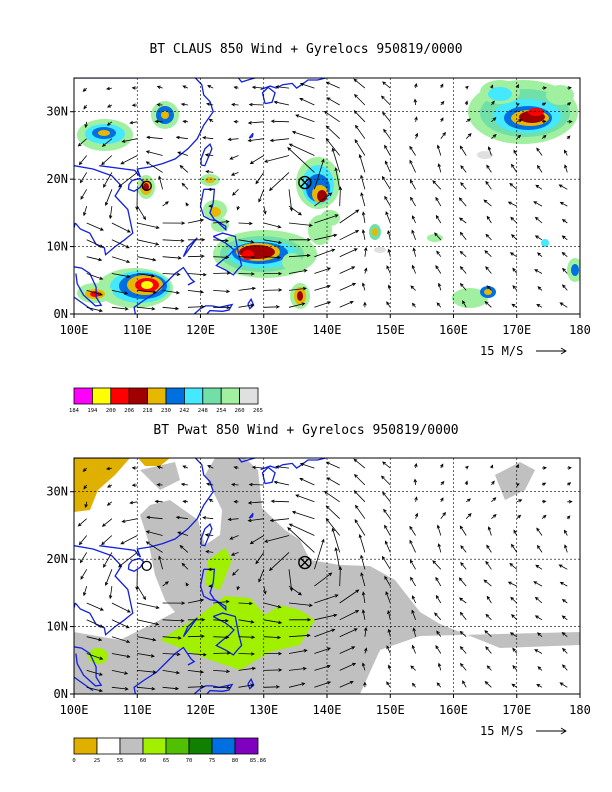 The image size is (612, 792). Describe the element at coordinates (137, 330) in the screenshot. I see `x-tick-label: 110E` at that location.